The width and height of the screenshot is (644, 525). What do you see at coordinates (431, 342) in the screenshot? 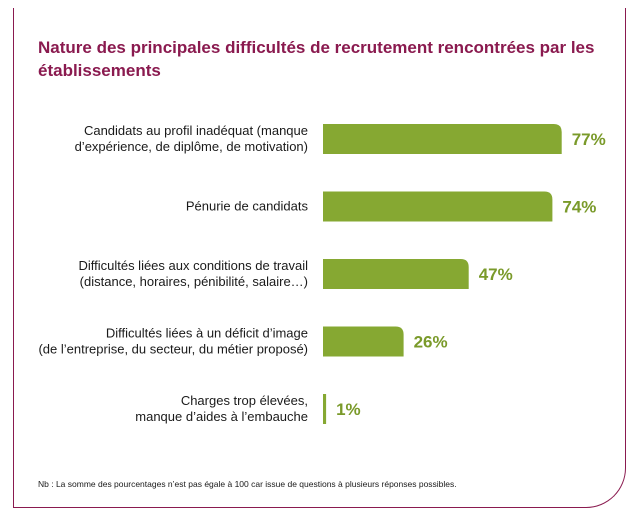
I see `value-label-4: 26%` at bounding box center [431, 342].